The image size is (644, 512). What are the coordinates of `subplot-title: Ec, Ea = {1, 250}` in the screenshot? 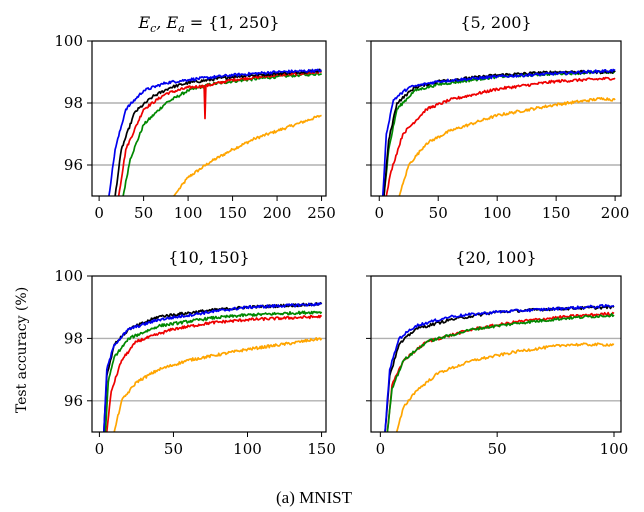 It's located at (208, 24).